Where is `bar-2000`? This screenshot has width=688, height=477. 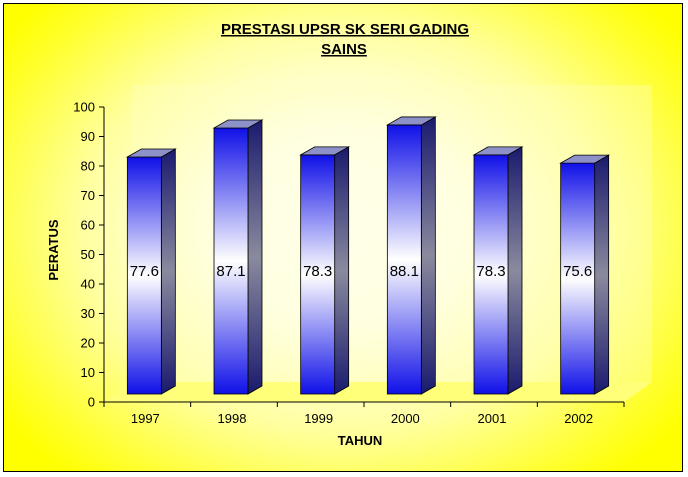 bar-2000 is located at coordinates (404, 259).